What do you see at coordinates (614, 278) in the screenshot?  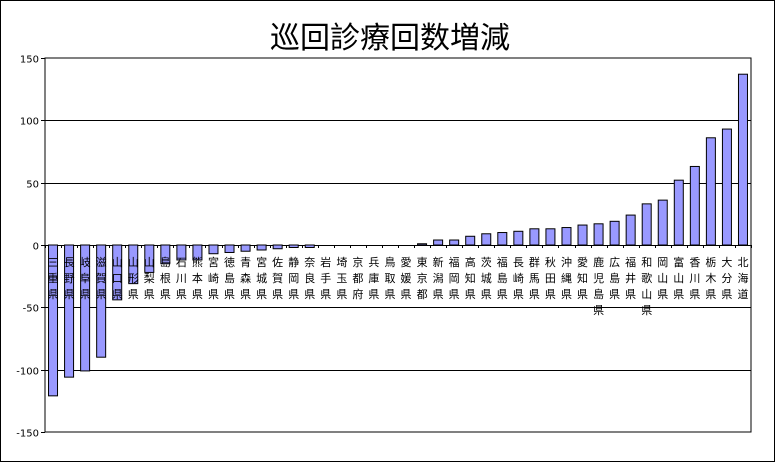 I see `x-category-label: 広島県` at bounding box center [614, 278].